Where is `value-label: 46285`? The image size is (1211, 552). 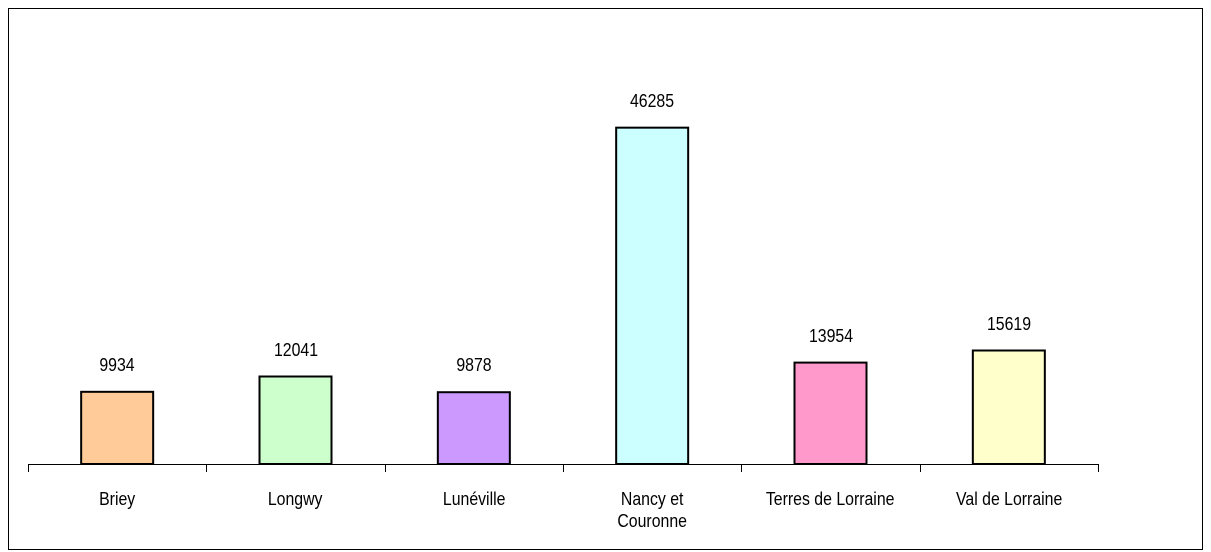
value-label: 46285 is located at coordinates (652, 100).